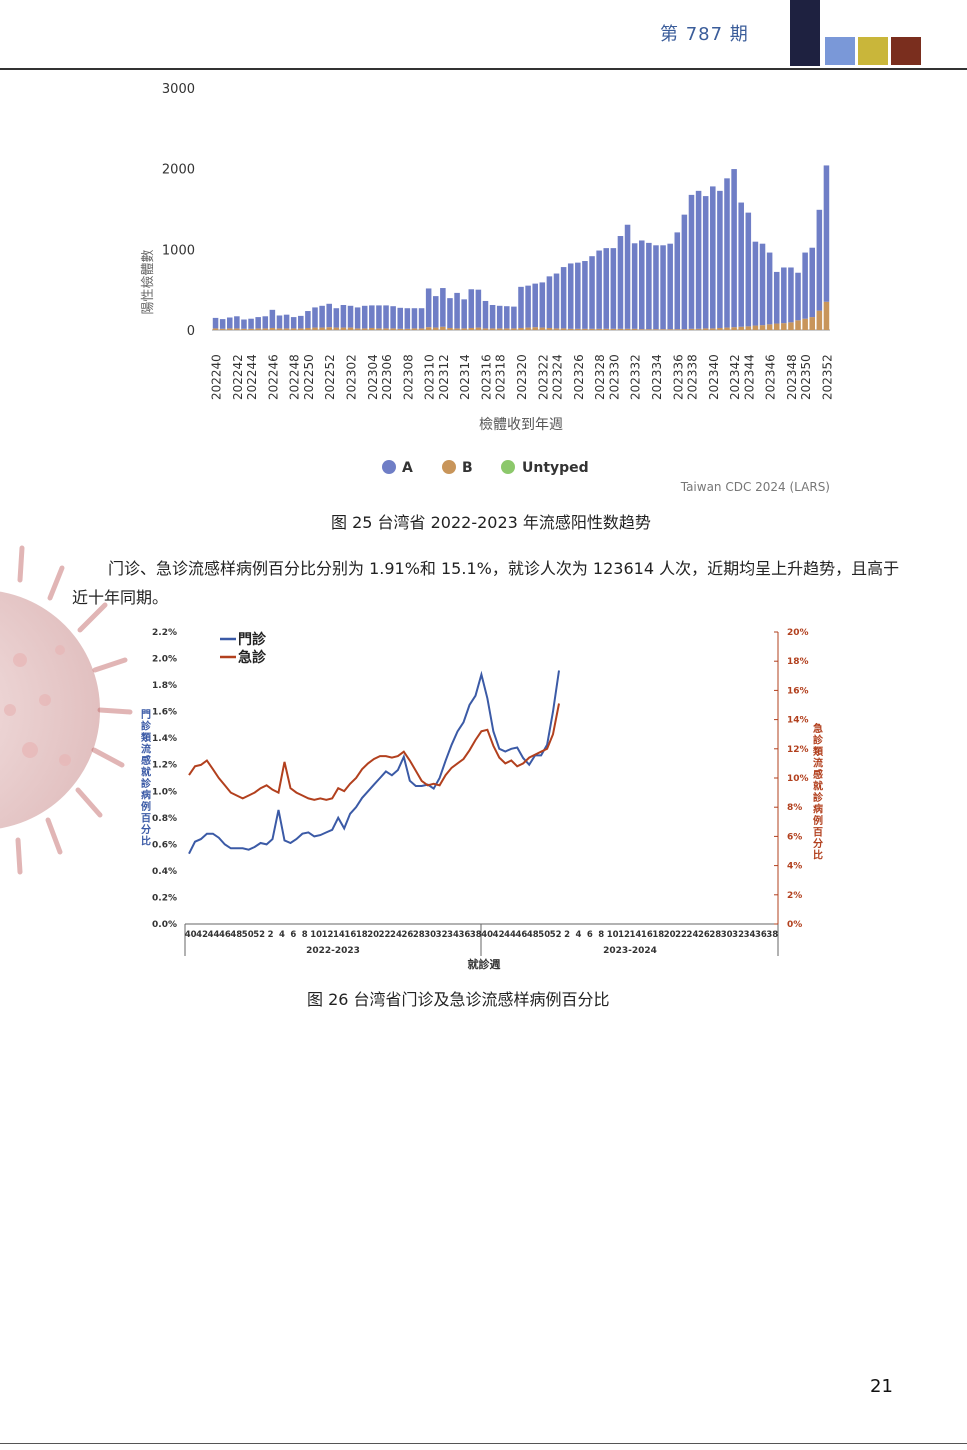  Describe the element at coordinates (396, 935) in the screenshot. I see `x-tick-label: 24` at that location.